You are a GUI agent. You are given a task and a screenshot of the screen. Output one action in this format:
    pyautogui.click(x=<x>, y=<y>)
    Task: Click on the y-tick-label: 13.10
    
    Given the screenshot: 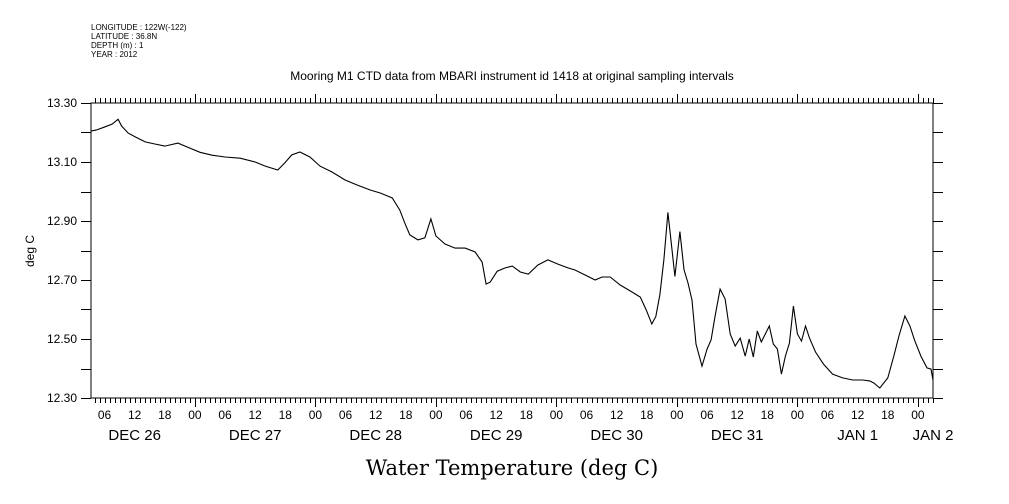 What is the action you would take?
    pyautogui.click(x=62, y=162)
    